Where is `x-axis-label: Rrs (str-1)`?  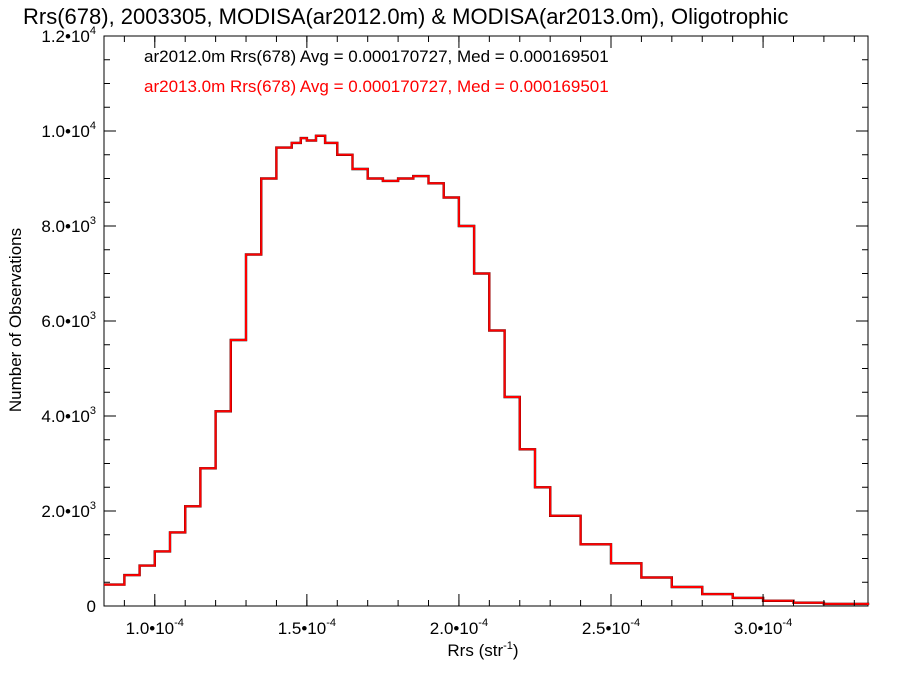 x-axis-label: Rrs (str-1) is located at coordinates (482, 650).